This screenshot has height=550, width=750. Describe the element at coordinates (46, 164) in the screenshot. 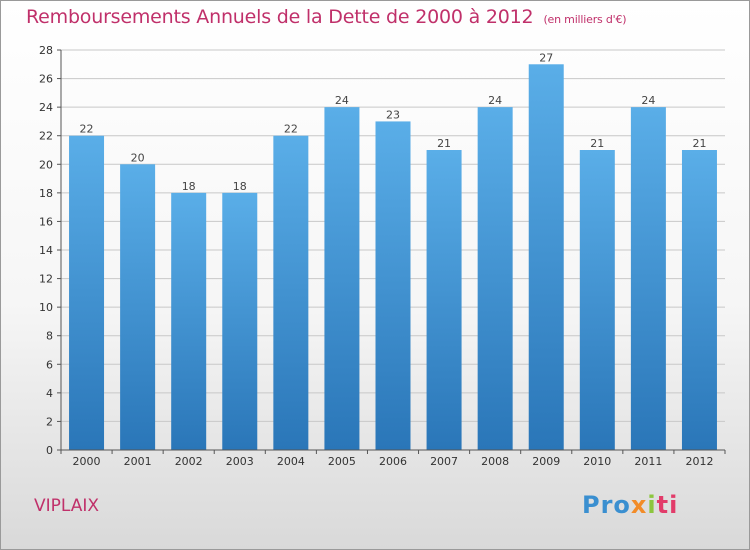

I see `y-tick-label: 20` at that location.